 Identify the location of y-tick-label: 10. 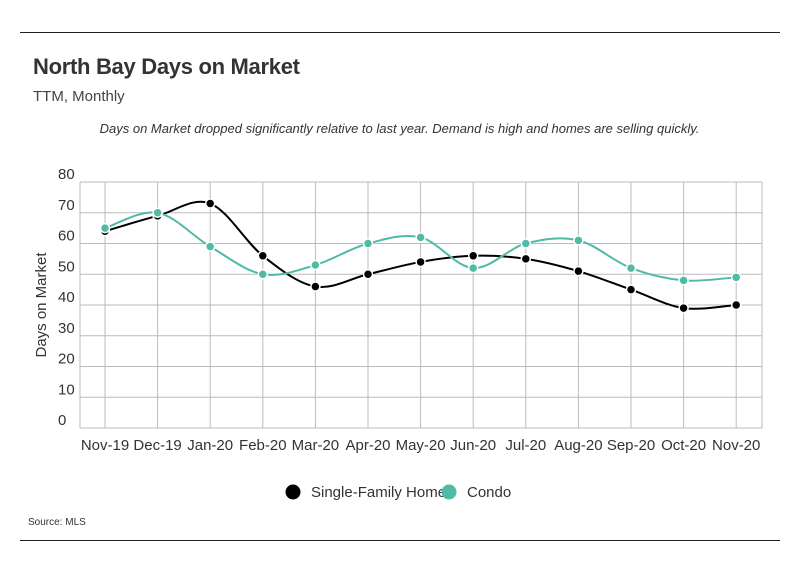
(66, 389).